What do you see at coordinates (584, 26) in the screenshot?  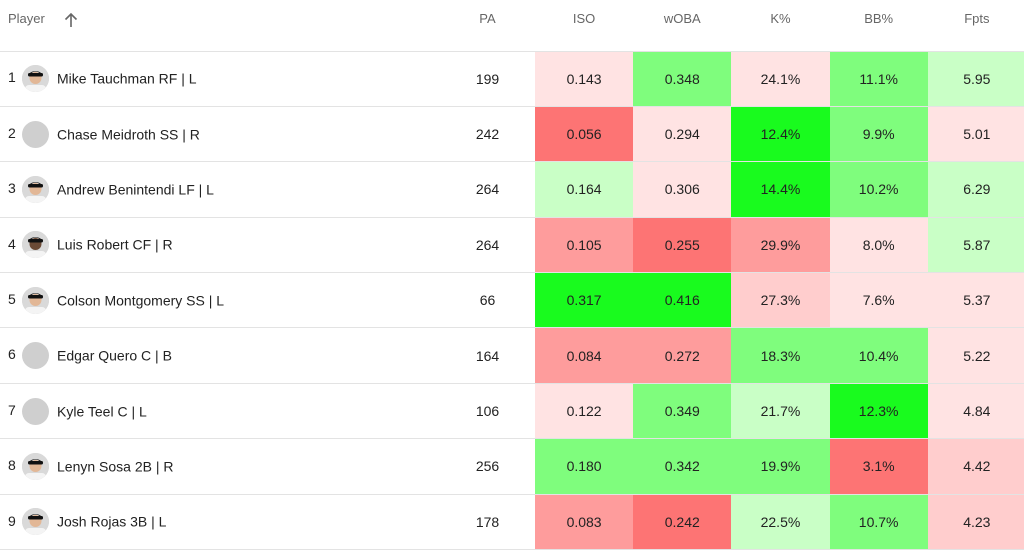 I see `column-header-iso: ISO` at bounding box center [584, 26].